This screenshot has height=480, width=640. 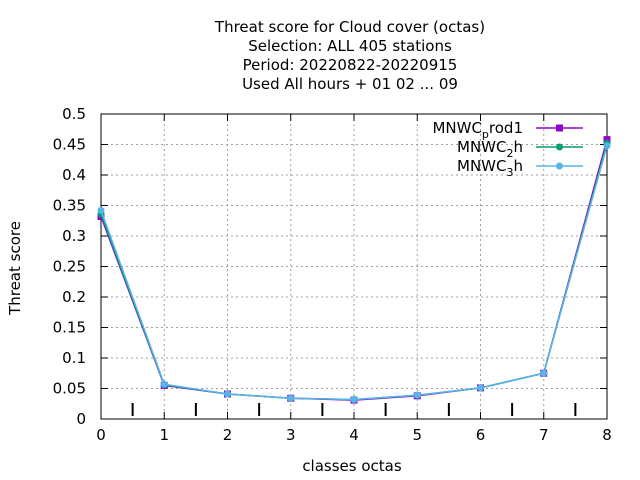 I want to click on y-tick-label: 0.05, so click(x=69, y=389).